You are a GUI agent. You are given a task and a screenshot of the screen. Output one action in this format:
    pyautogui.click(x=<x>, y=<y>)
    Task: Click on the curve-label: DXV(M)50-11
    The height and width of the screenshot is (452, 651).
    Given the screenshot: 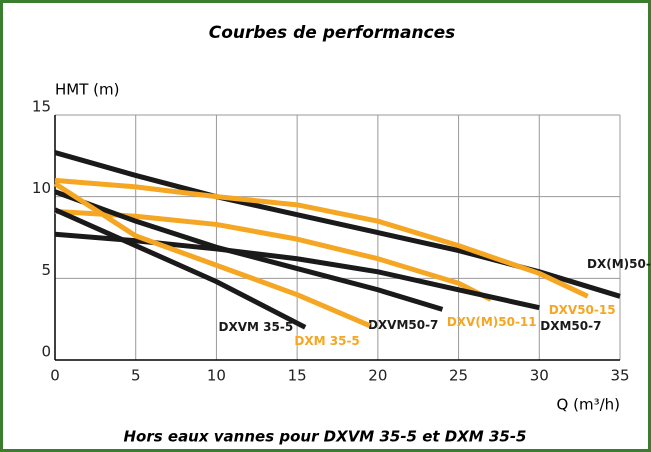 What is the action you would take?
    pyautogui.click(x=492, y=322)
    